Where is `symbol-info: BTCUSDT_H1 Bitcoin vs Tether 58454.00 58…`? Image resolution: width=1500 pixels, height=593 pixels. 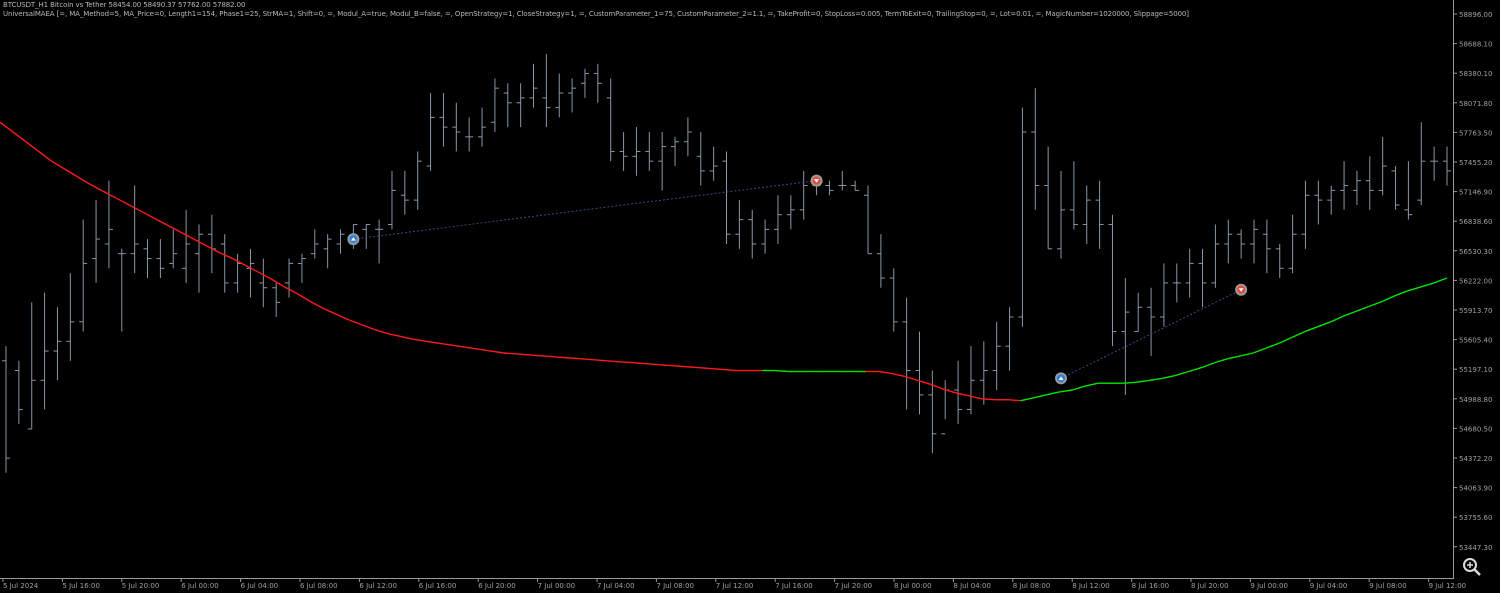 symbol-info: BTCUSDT_H1 Bitcoin vs Tether 58454.00 58… is located at coordinates (124, 5).